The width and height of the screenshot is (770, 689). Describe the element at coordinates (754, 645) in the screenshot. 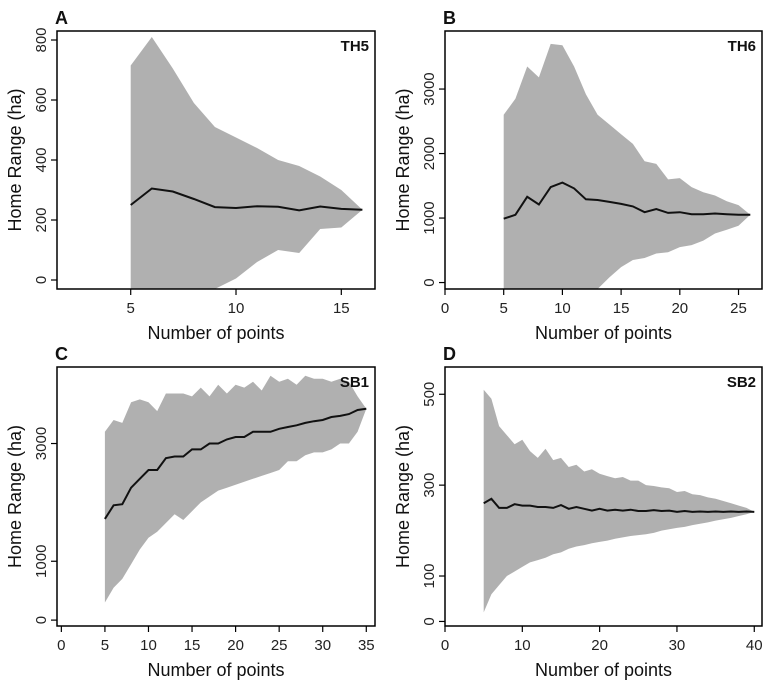

I see `x-tick-label: 40` at that location.